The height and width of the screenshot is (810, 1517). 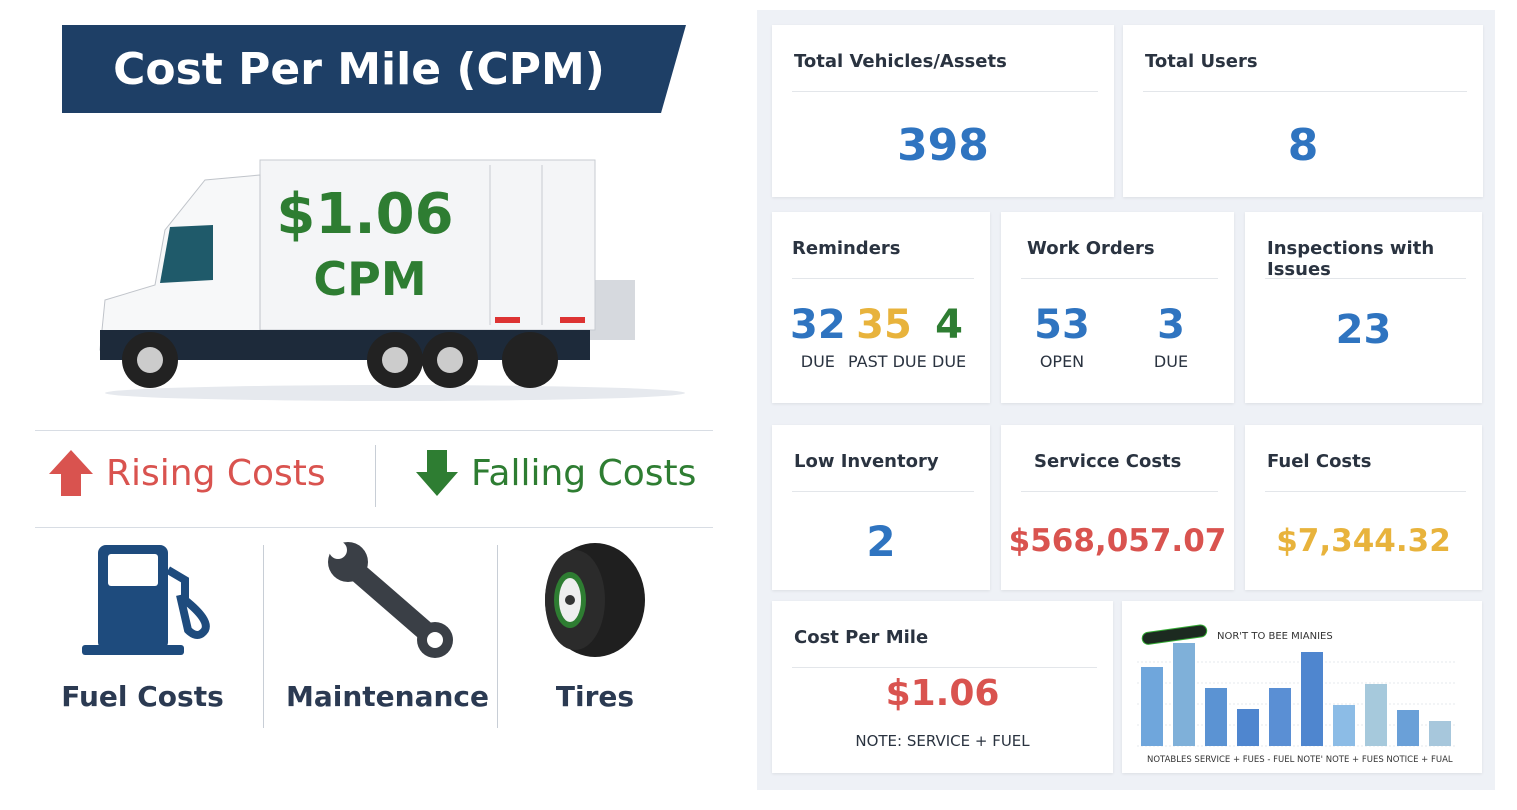 What do you see at coordinates (370, 279) in the screenshot?
I see `truck-cpm-unit: CPM` at bounding box center [370, 279].